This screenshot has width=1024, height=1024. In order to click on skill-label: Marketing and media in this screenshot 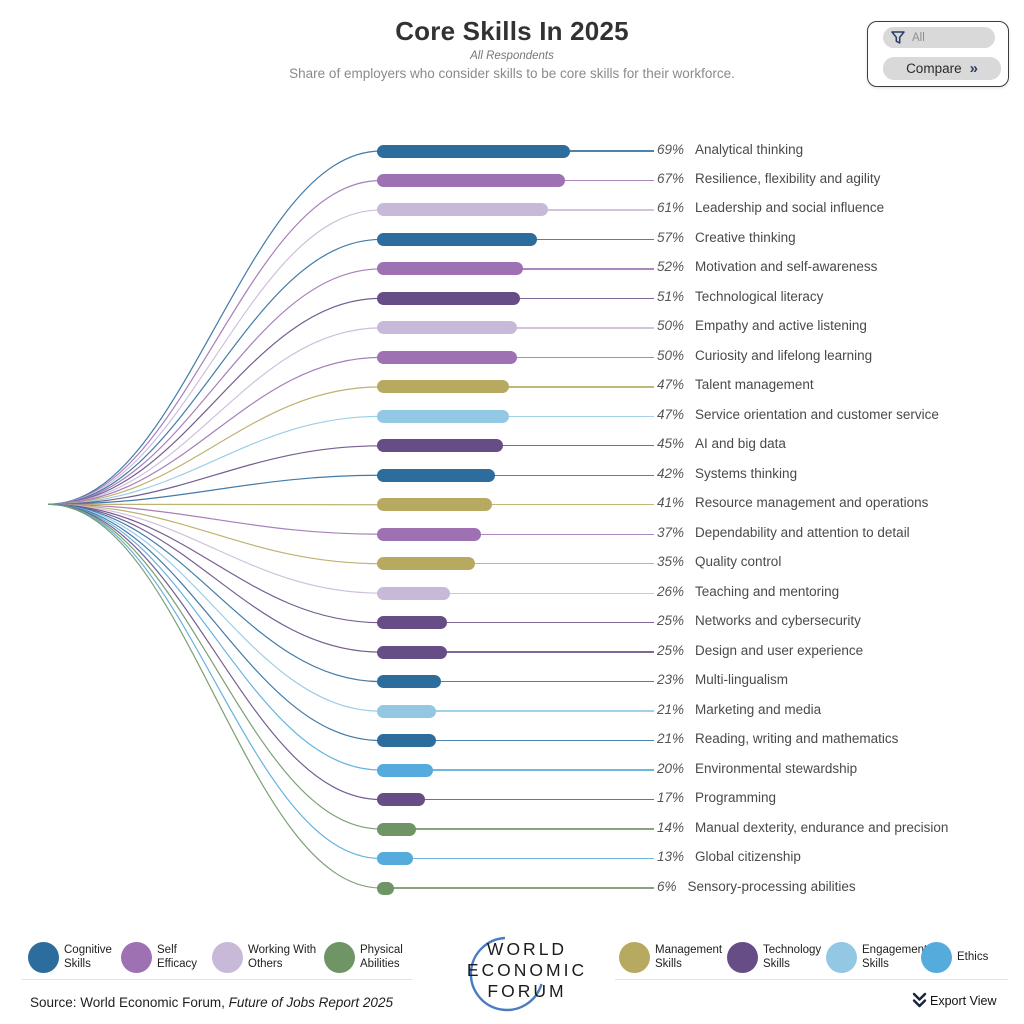, I will do `click(758, 709)`.